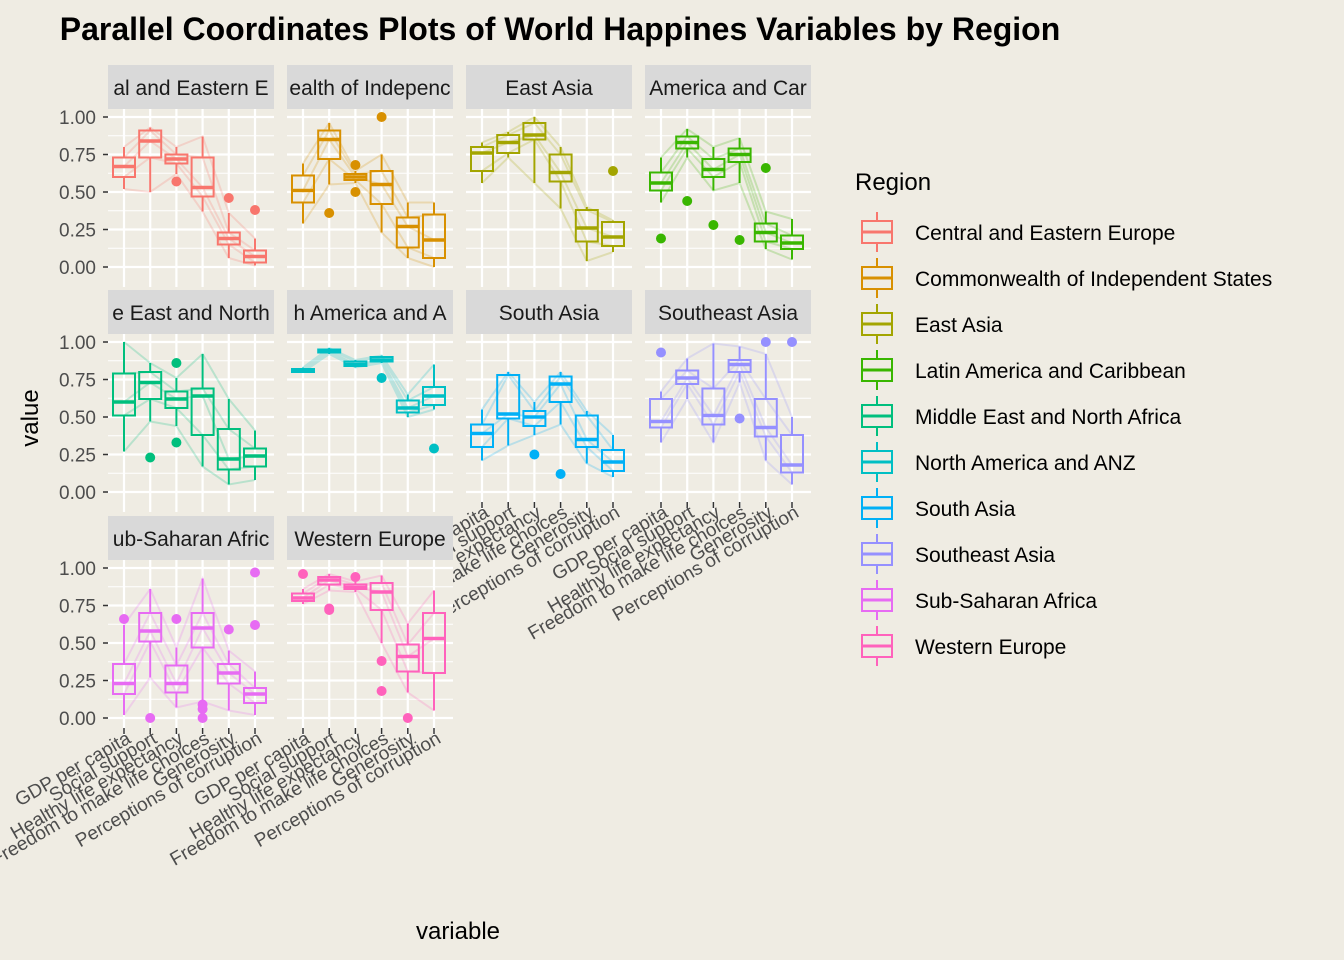  What do you see at coordinates (190, 88) in the screenshot?
I see `facet-strip-label: al and Eastern E` at bounding box center [190, 88].